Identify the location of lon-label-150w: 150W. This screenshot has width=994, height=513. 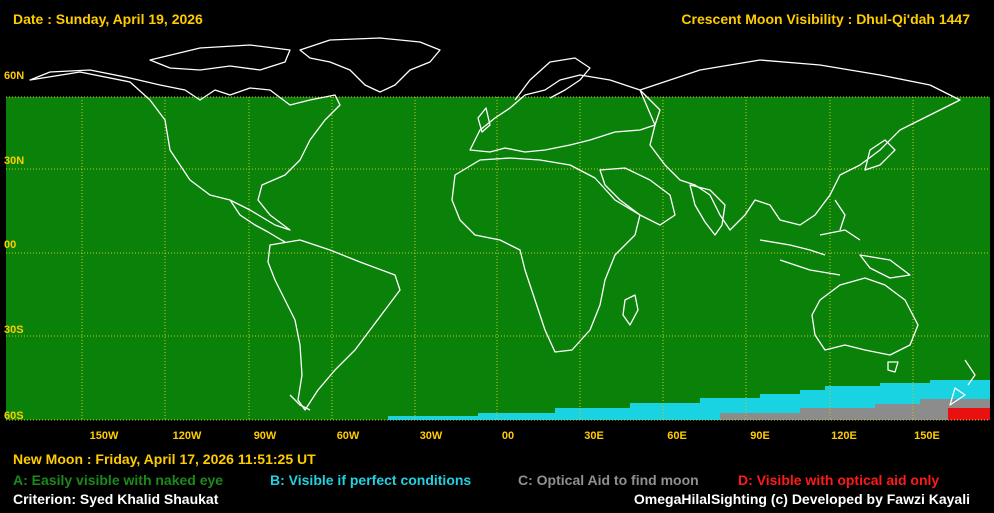
(104, 436).